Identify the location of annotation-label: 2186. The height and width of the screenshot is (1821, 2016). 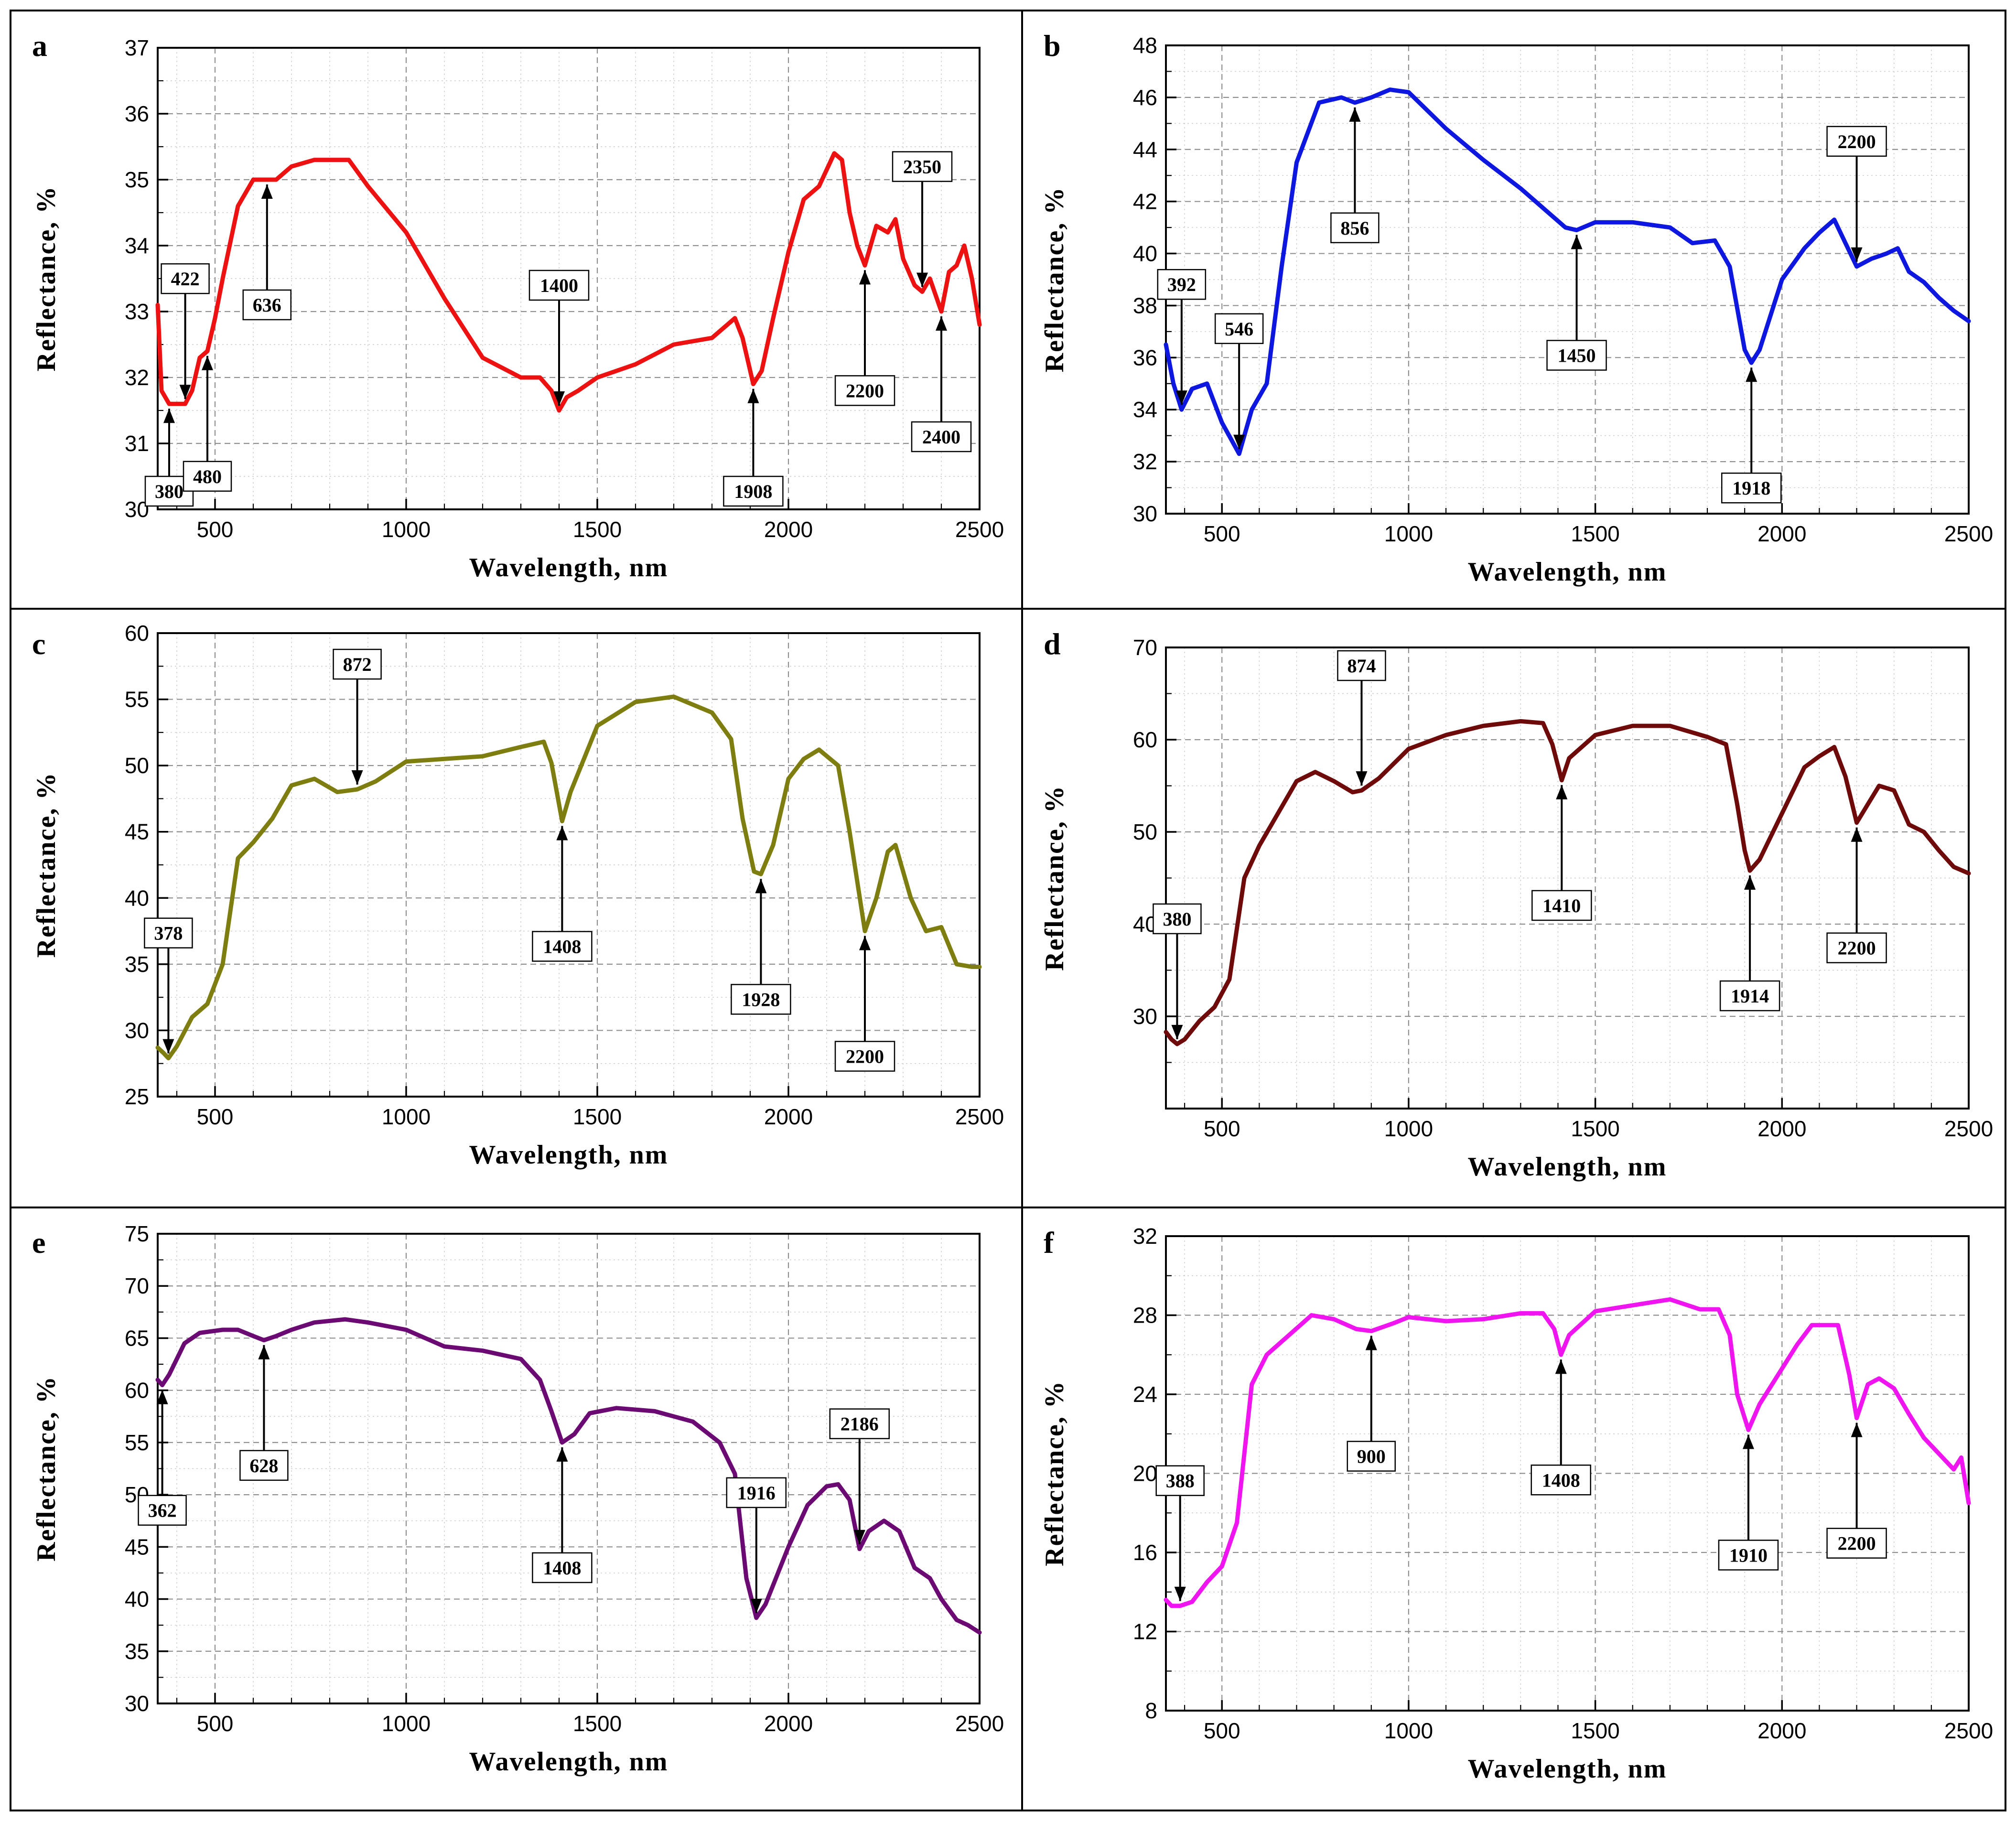
(860, 1424).